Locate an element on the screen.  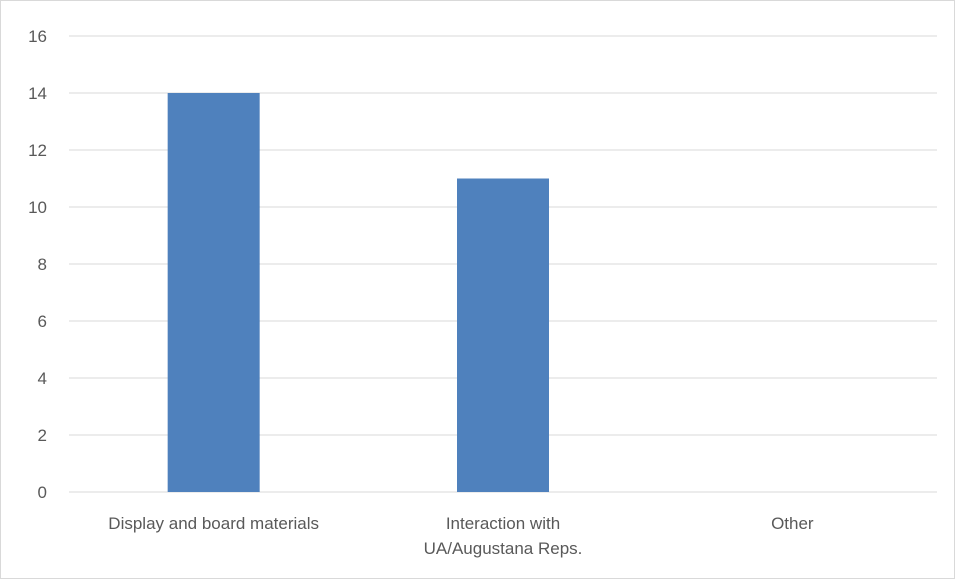
y-tick-label: 4 is located at coordinates (42, 378).